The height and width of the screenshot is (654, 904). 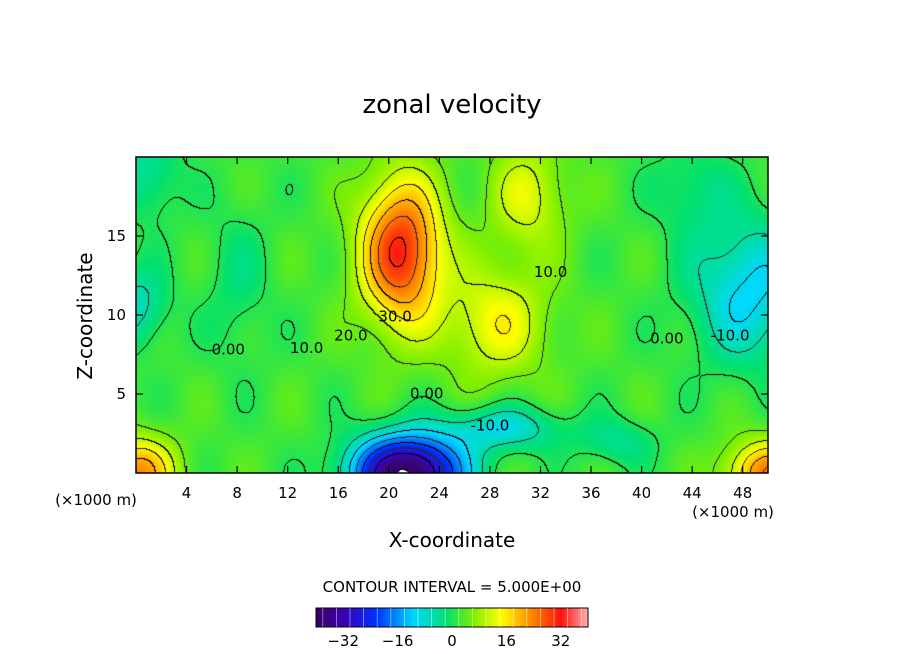 I want to click on chart-title: zonal velocity, so click(x=451, y=105).